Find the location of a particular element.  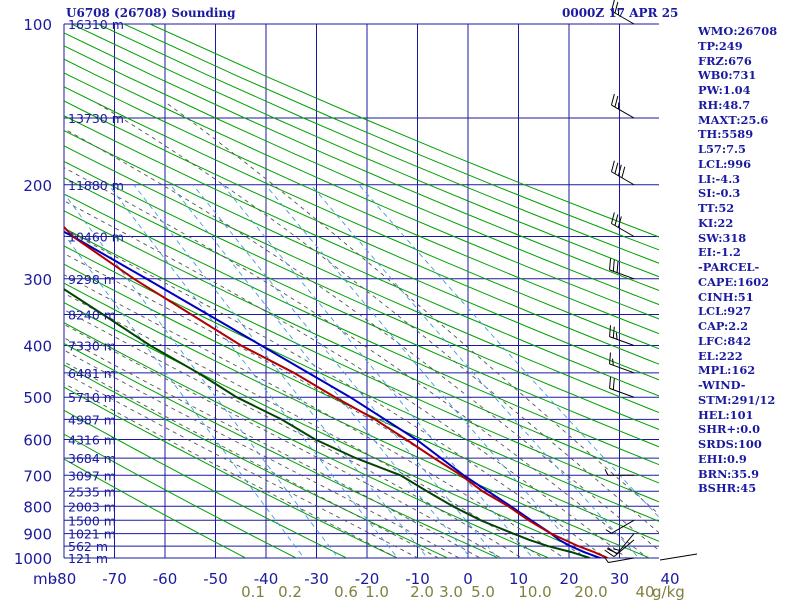

mixing-ratio-label: 10.0 is located at coordinates (534, 591).